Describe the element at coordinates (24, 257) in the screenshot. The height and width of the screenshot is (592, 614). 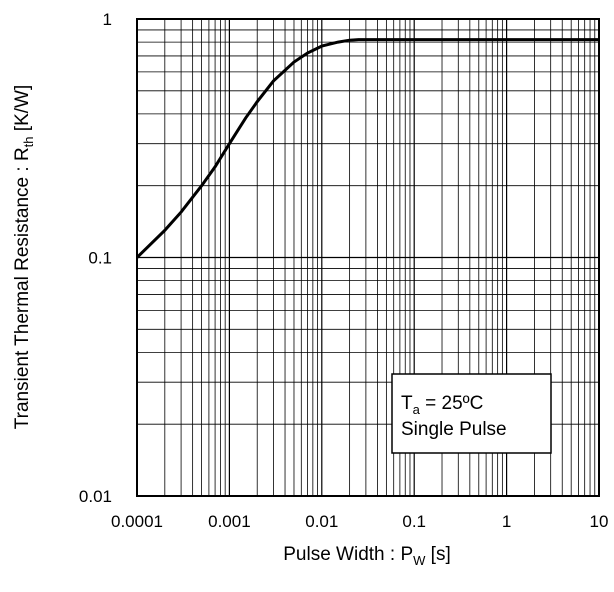
I see `y-axis-label: Transient Thermal Resistance : Rth [K/W]` at that location.